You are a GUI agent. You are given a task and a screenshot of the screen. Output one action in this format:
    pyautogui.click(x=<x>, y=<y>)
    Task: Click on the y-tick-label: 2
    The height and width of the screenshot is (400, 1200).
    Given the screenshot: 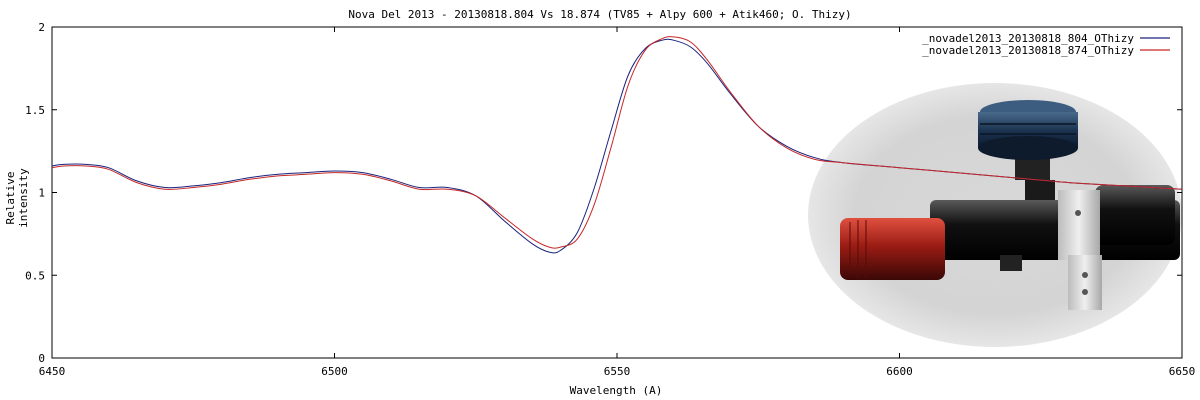 What is the action you would take?
    pyautogui.click(x=41, y=27)
    